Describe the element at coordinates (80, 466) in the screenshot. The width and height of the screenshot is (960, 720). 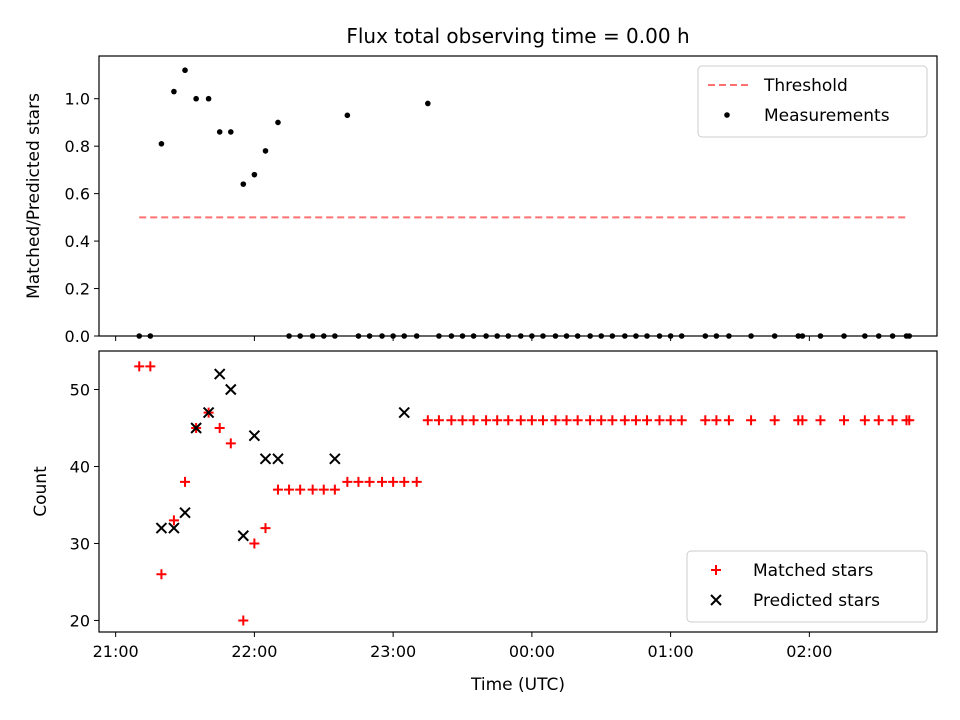
I see `y-tick-label: 40` at that location.